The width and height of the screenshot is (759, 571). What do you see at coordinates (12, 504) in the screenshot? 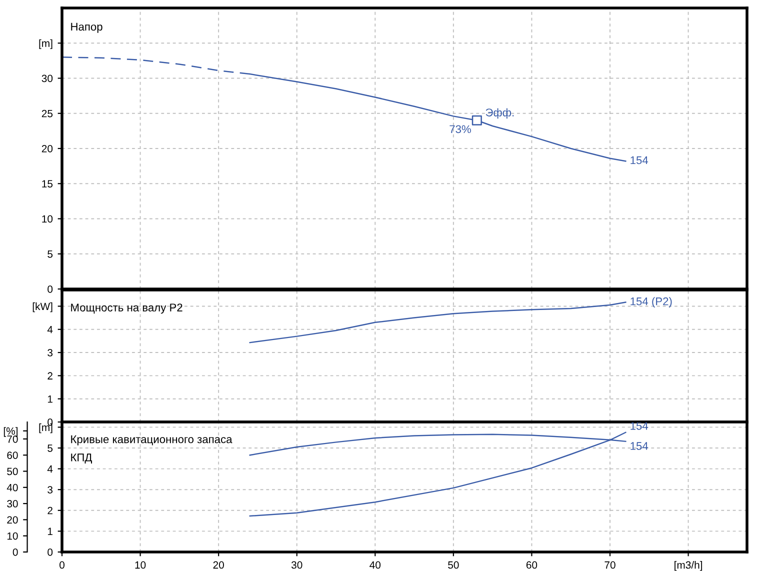
I see `y2-tick-label: 30` at bounding box center [12, 504].